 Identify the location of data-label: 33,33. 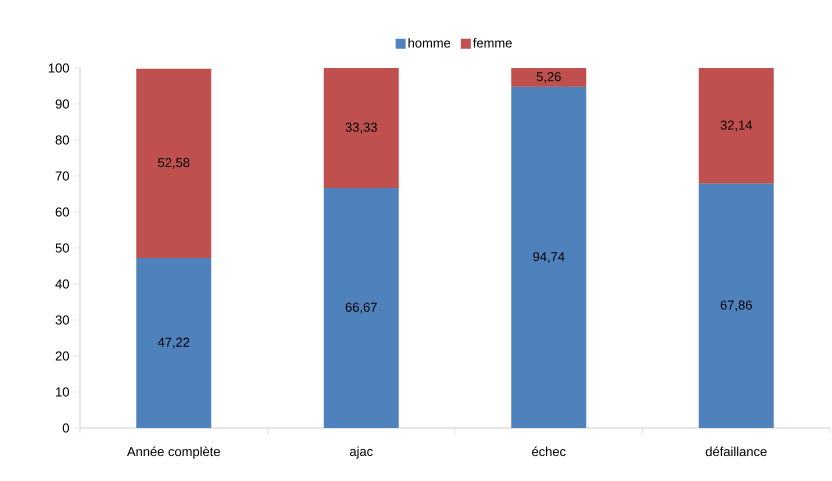
(361, 128).